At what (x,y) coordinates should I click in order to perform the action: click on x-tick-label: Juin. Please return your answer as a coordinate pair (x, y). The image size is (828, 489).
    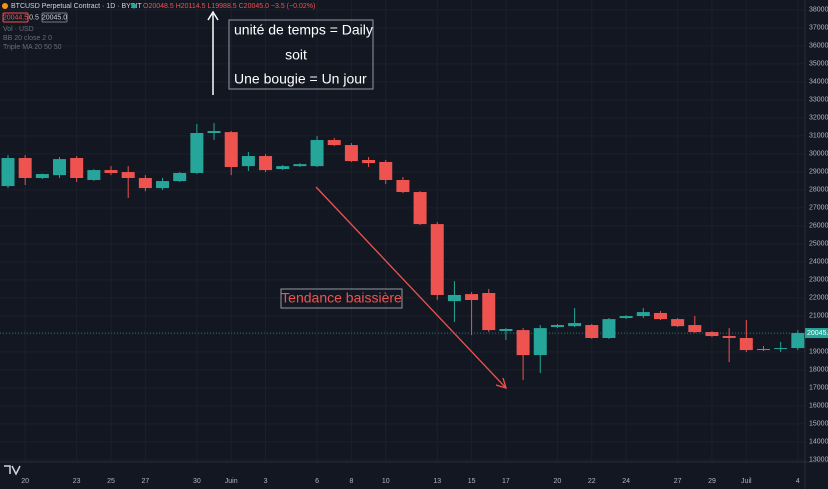
    Looking at the image, I should click on (231, 481).